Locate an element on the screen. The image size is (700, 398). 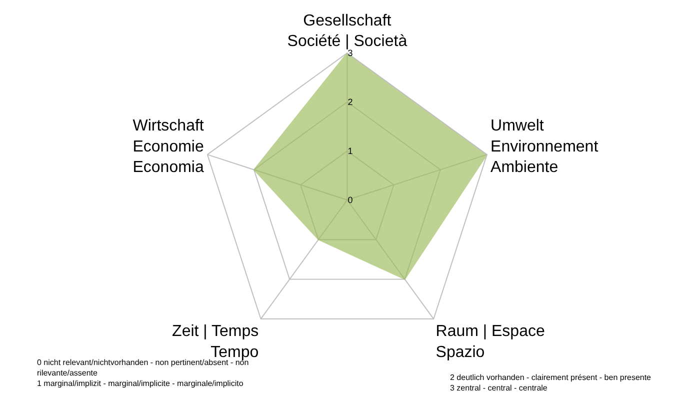
spoke-label: Raum | Espace Spazio is located at coordinates (490, 342).